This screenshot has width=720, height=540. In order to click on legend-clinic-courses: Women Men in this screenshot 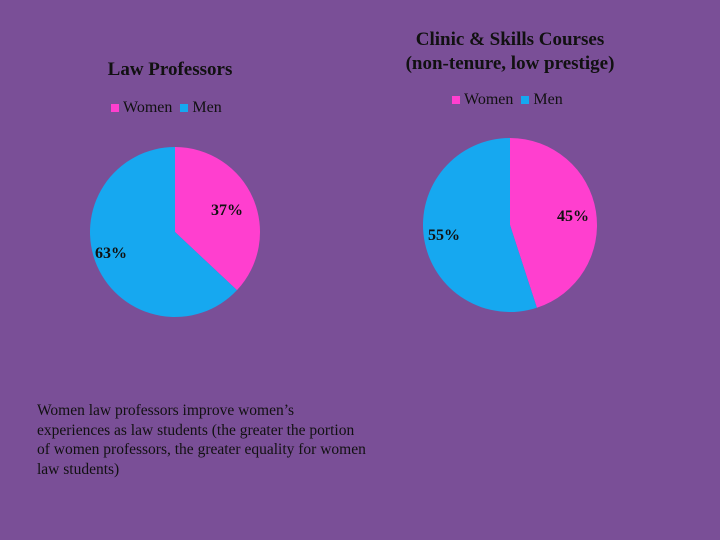, I will do `click(511, 100)`.